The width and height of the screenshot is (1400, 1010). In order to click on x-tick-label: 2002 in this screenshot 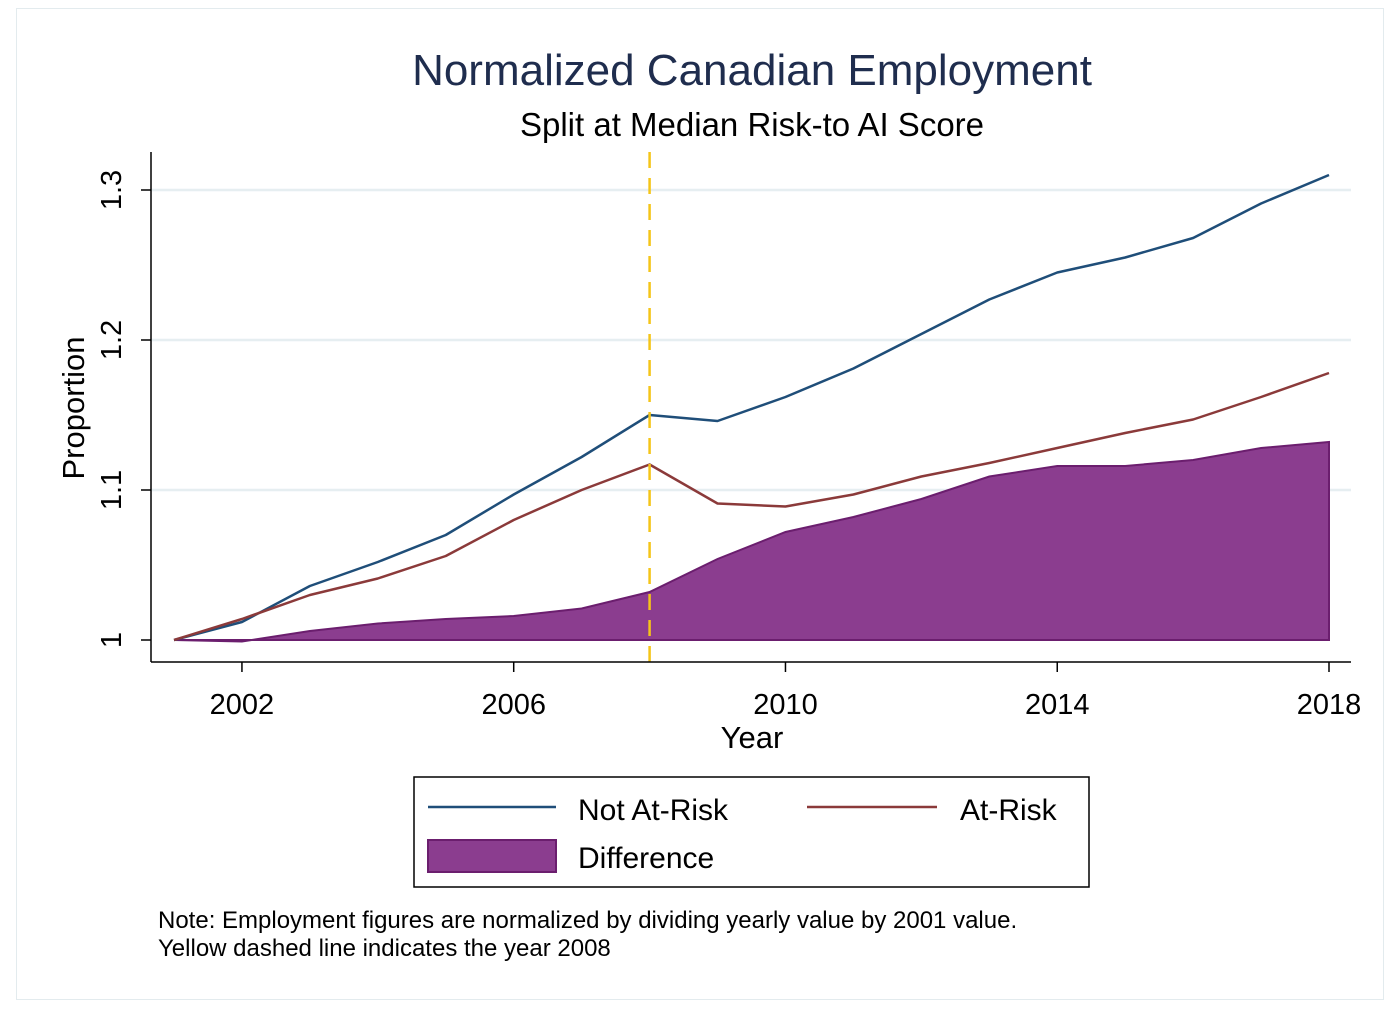, I will do `click(242, 705)`.